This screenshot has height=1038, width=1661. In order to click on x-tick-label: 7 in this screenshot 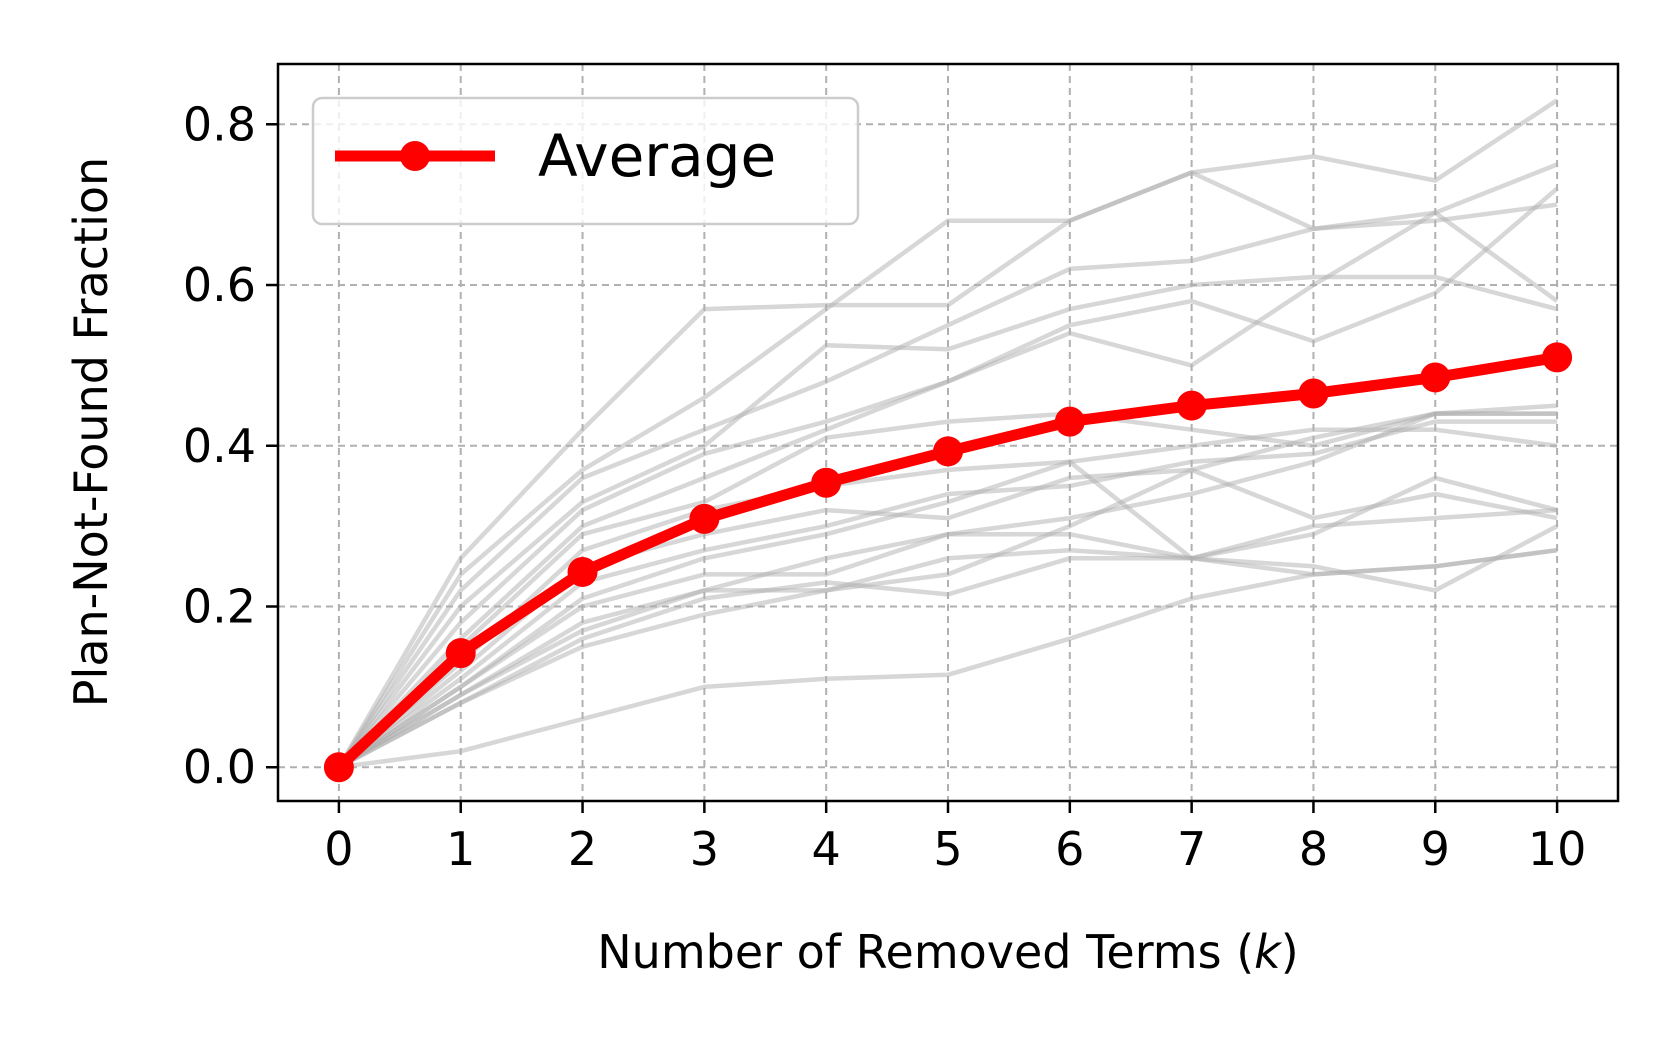, I will do `click(1191, 849)`.